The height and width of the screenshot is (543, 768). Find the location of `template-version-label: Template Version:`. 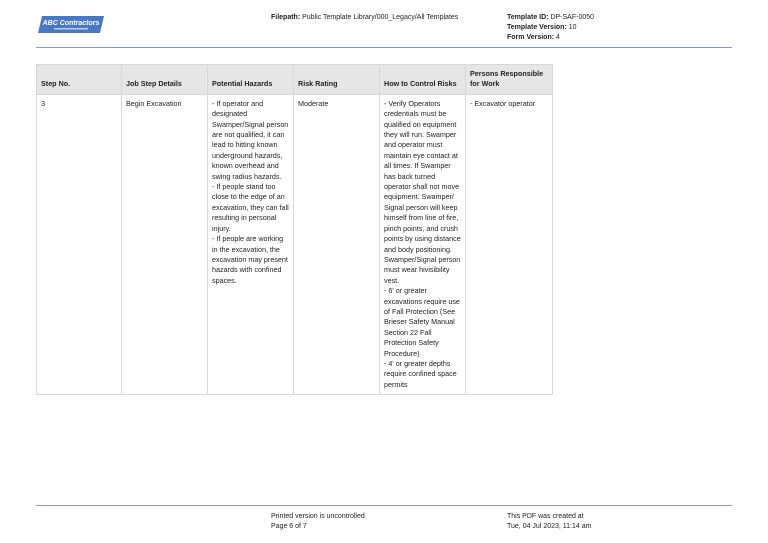

template-version-label: Template Version: is located at coordinates (537, 27).